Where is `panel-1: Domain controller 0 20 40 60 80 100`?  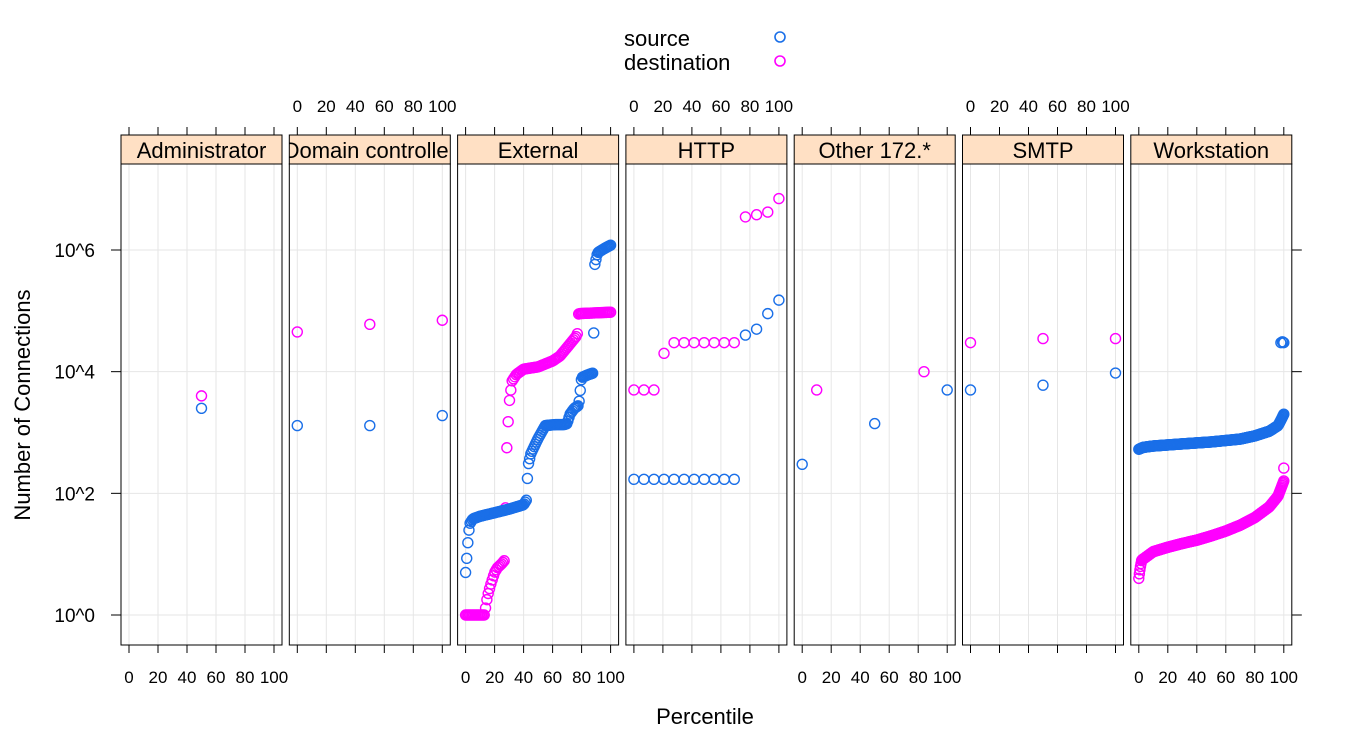 panel-1: Domain controller 0 20 40 60 80 100 is located at coordinates (370, 375).